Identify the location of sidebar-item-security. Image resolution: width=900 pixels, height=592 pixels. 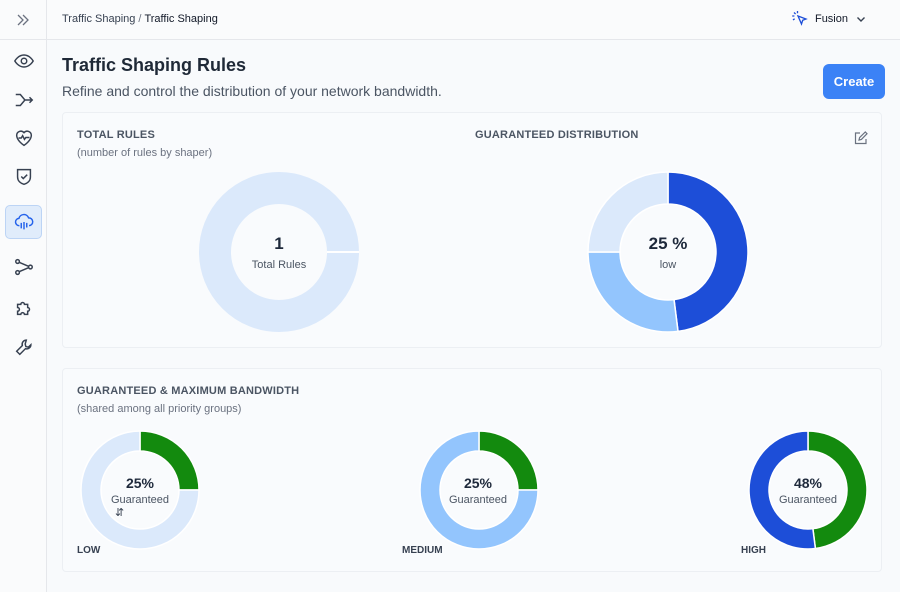
(23, 177).